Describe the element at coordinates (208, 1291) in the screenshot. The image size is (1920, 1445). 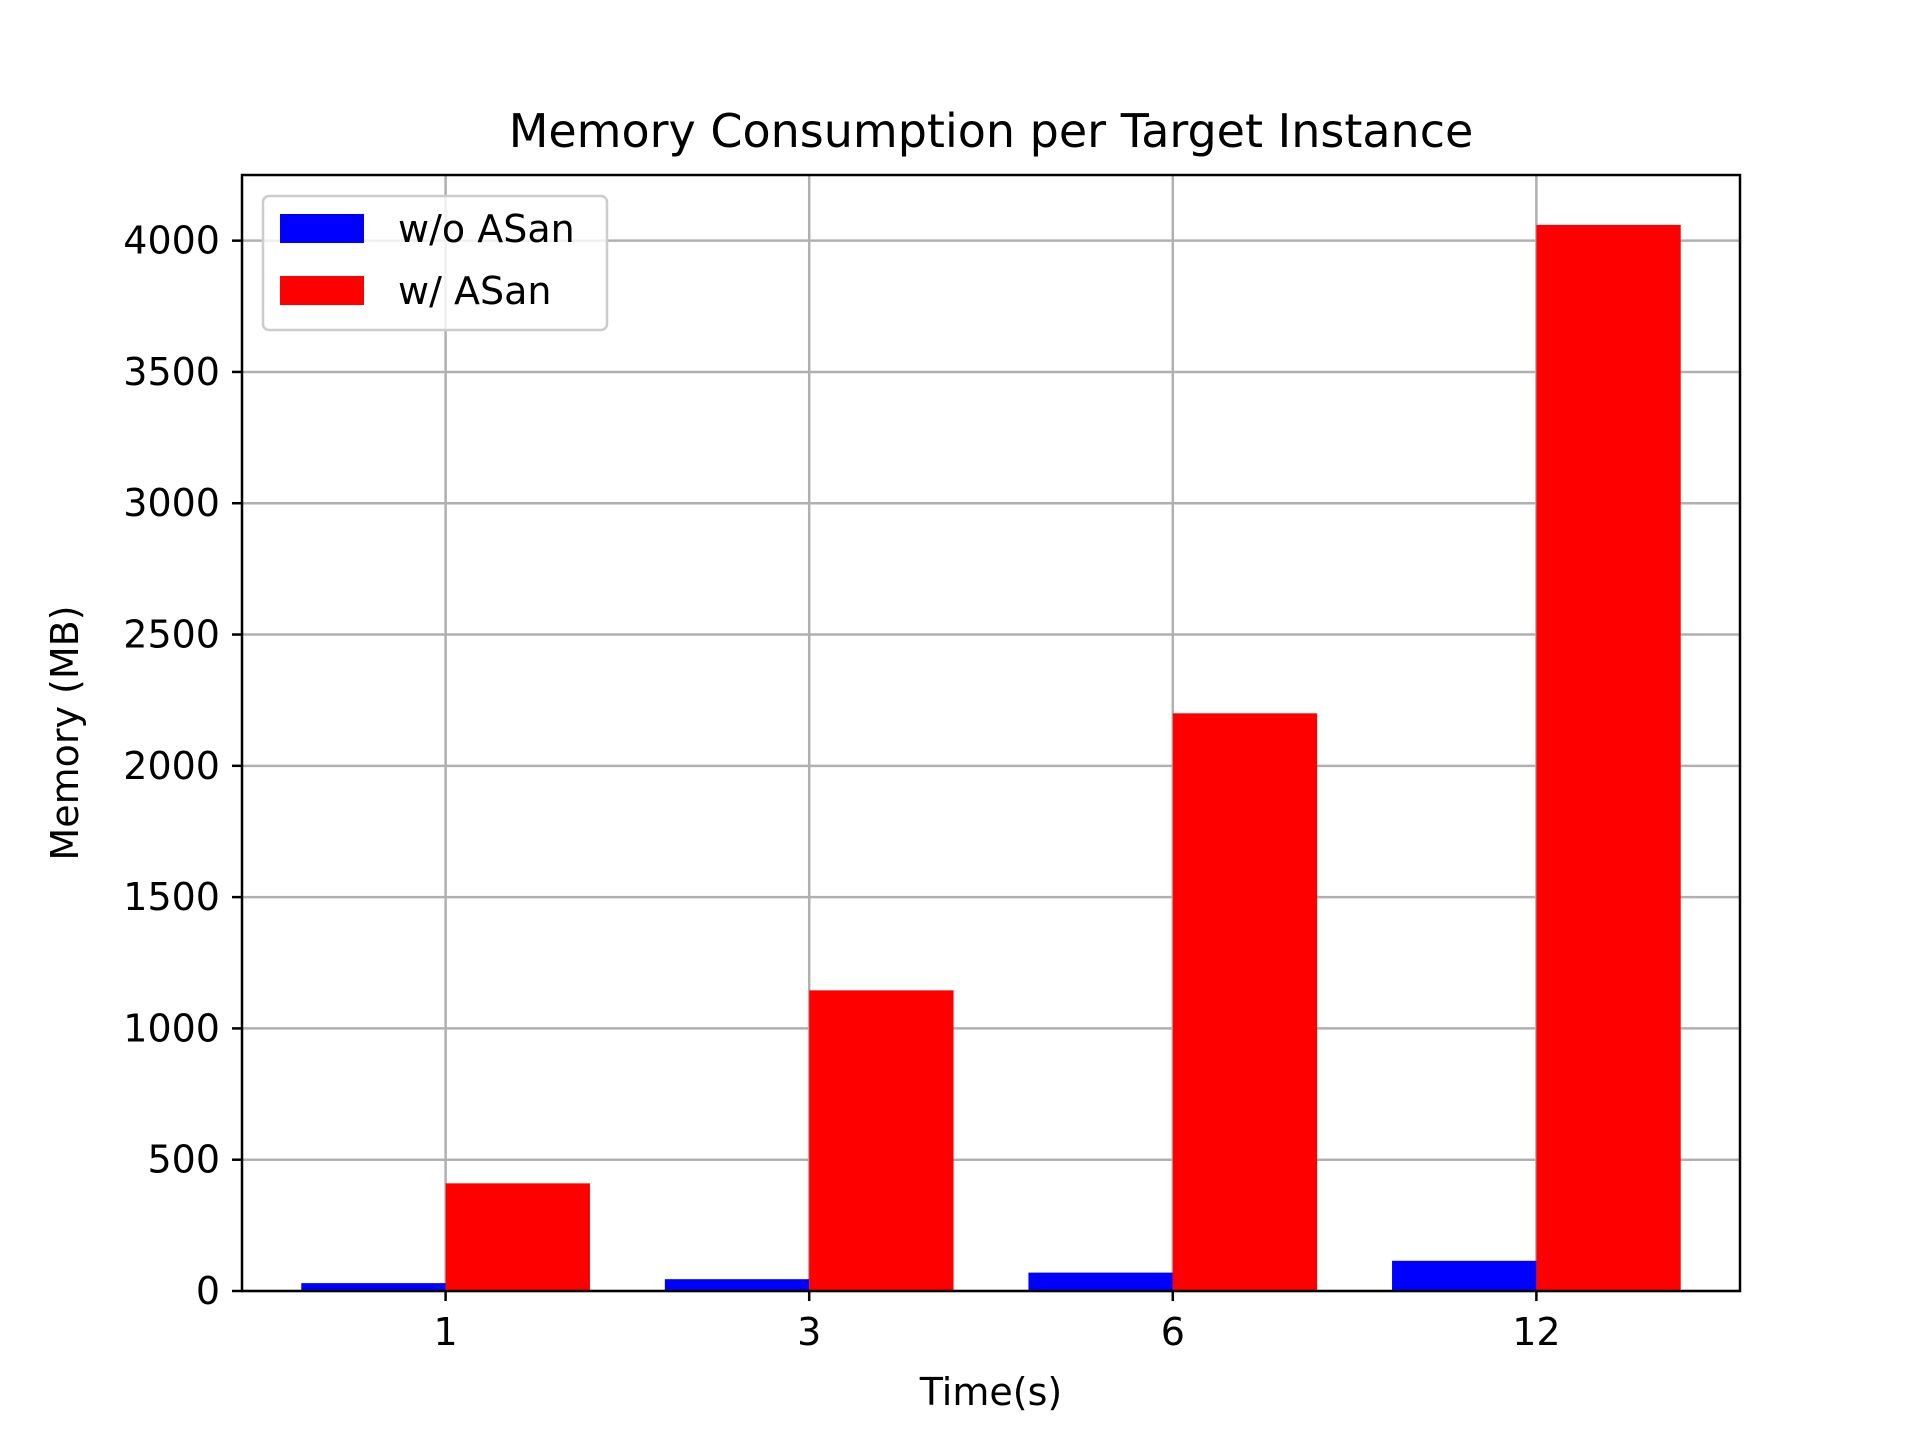
I see `y-tick-label: 0` at that location.